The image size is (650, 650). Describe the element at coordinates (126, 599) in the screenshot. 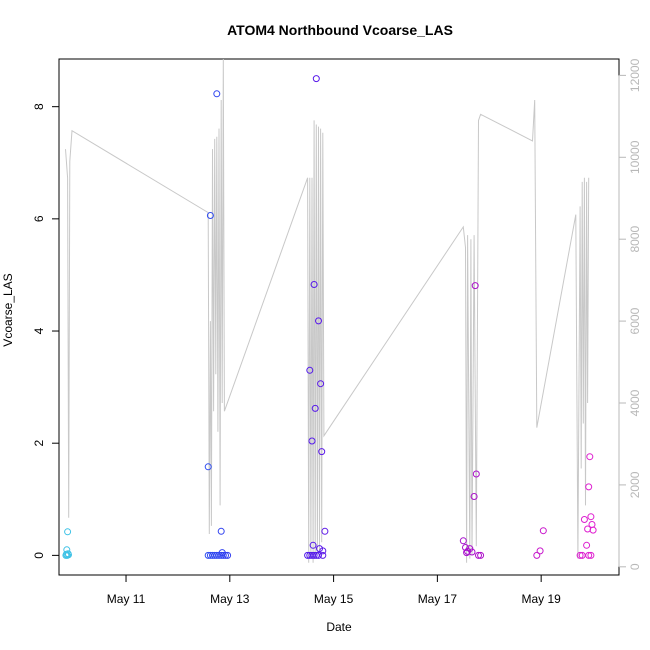

I see `x-tick-label: May 11` at that location.